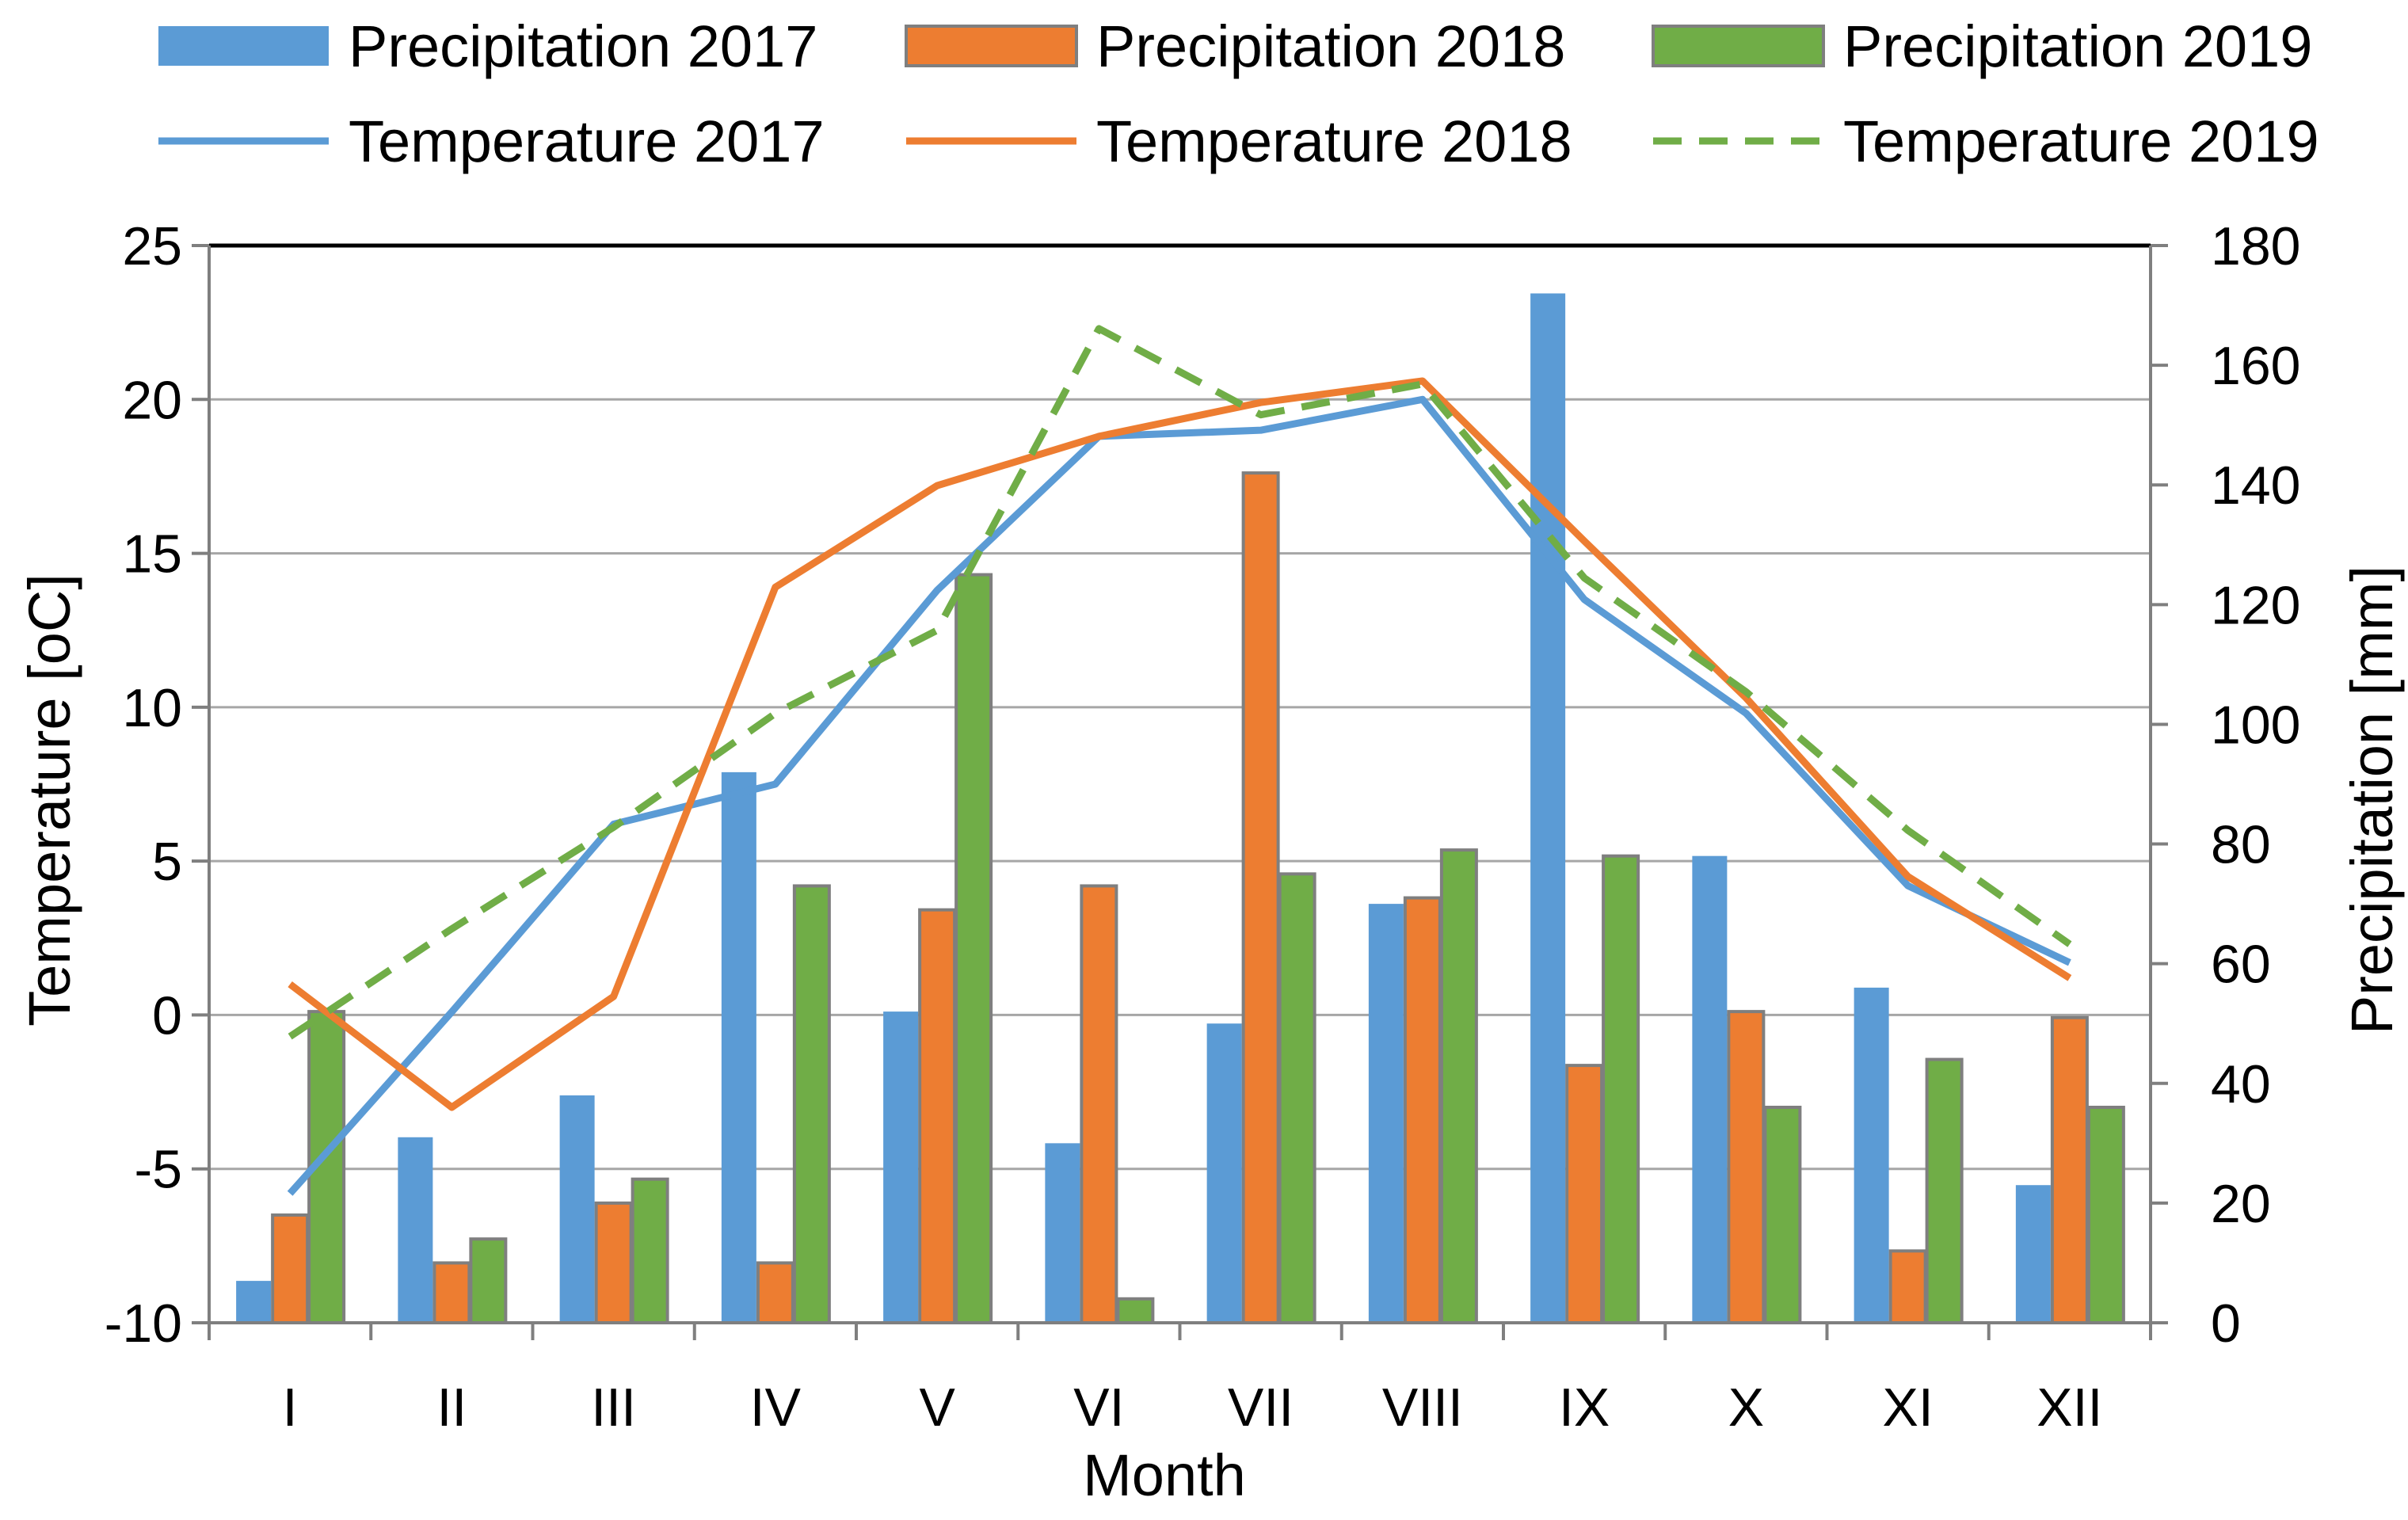 The width and height of the screenshot is (2408, 1520). I want to click on left-tick-label: 15, so click(152, 554).